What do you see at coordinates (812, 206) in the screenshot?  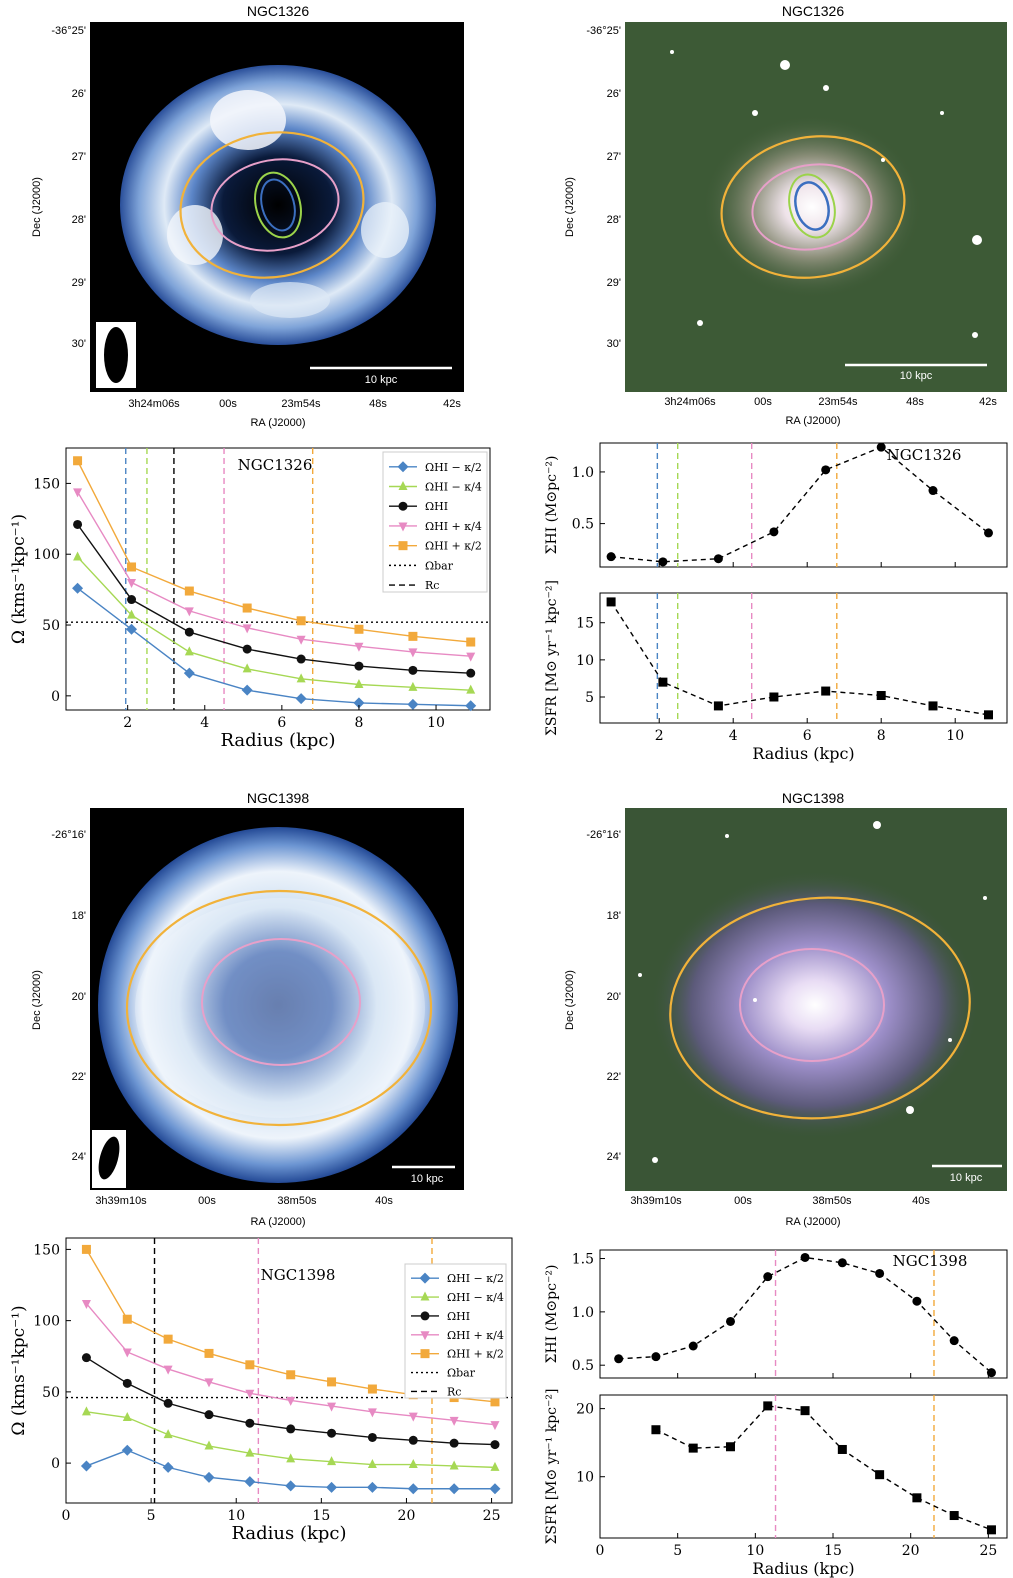 I see `resonance-ellipse-blue` at bounding box center [812, 206].